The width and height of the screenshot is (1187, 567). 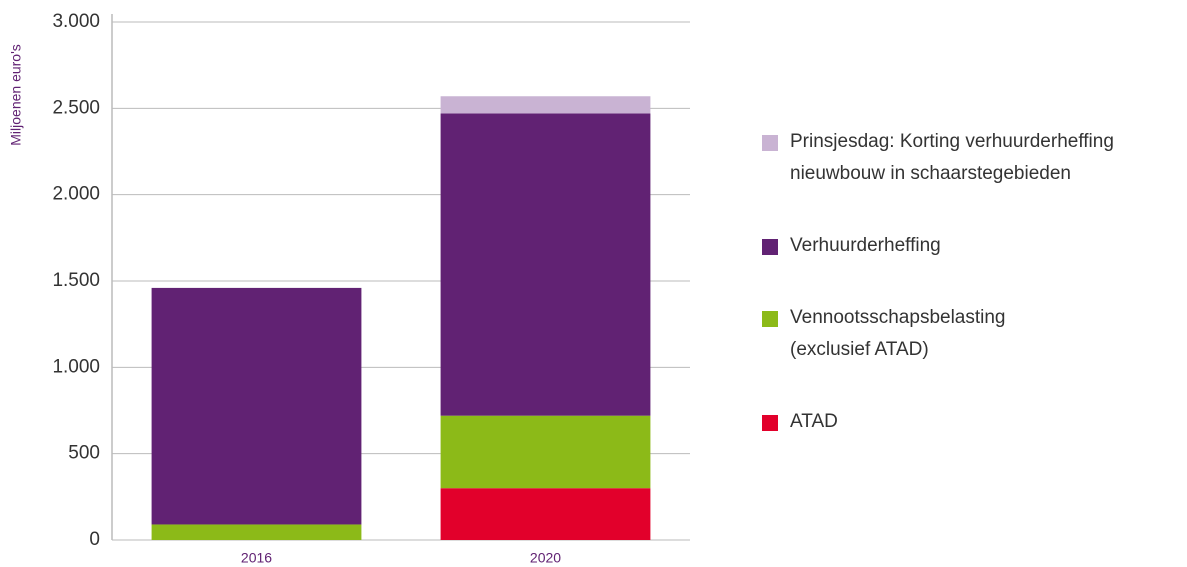 What do you see at coordinates (76, 107) in the screenshot?
I see `y-tick-label: 2.500` at bounding box center [76, 107].